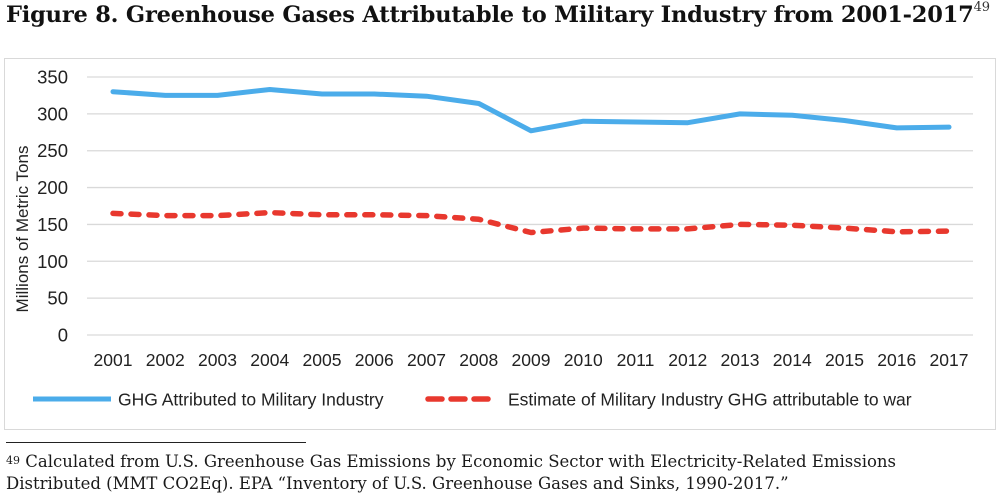  What do you see at coordinates (269, 360) in the screenshot?
I see `x-tick-label: 2004` at bounding box center [269, 360].